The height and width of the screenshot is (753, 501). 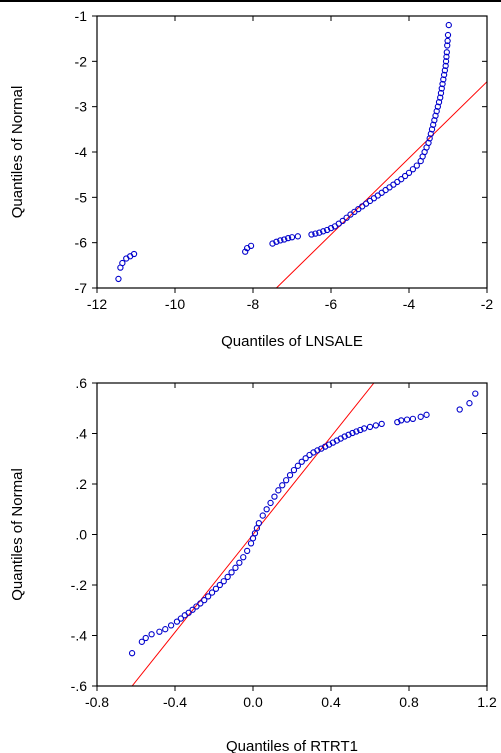 What do you see at coordinates (253, 702) in the screenshot?
I see `x-tick-label: 0.0` at bounding box center [253, 702].